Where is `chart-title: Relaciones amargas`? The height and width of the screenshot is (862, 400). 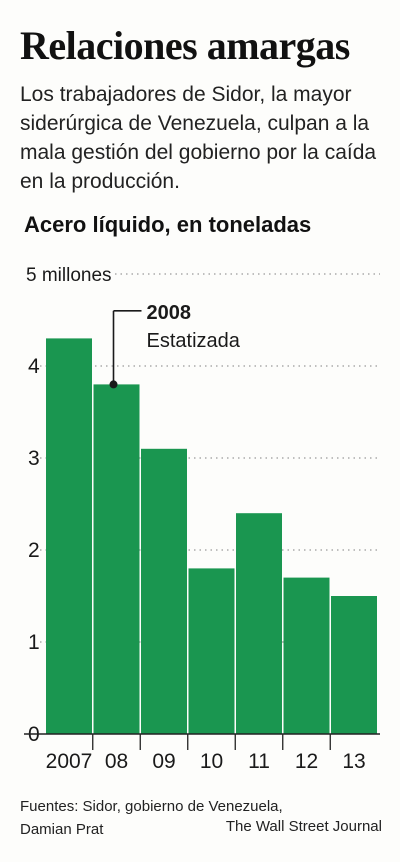 chart-title: Relaciones amargas is located at coordinates (185, 45).